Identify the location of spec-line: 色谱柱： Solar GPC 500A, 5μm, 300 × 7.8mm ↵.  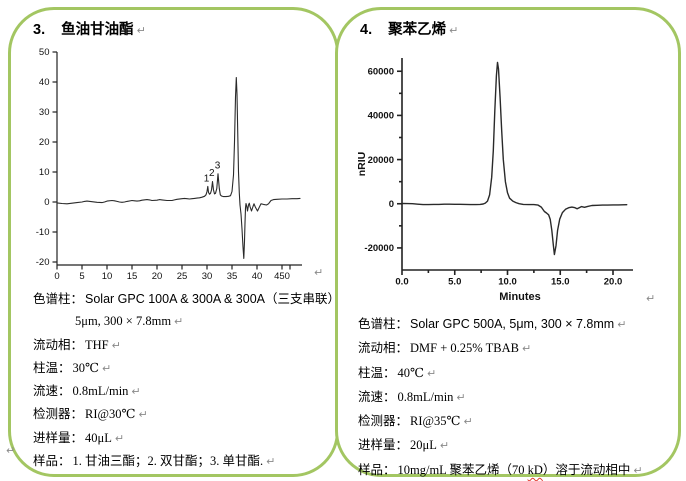
(522, 325).